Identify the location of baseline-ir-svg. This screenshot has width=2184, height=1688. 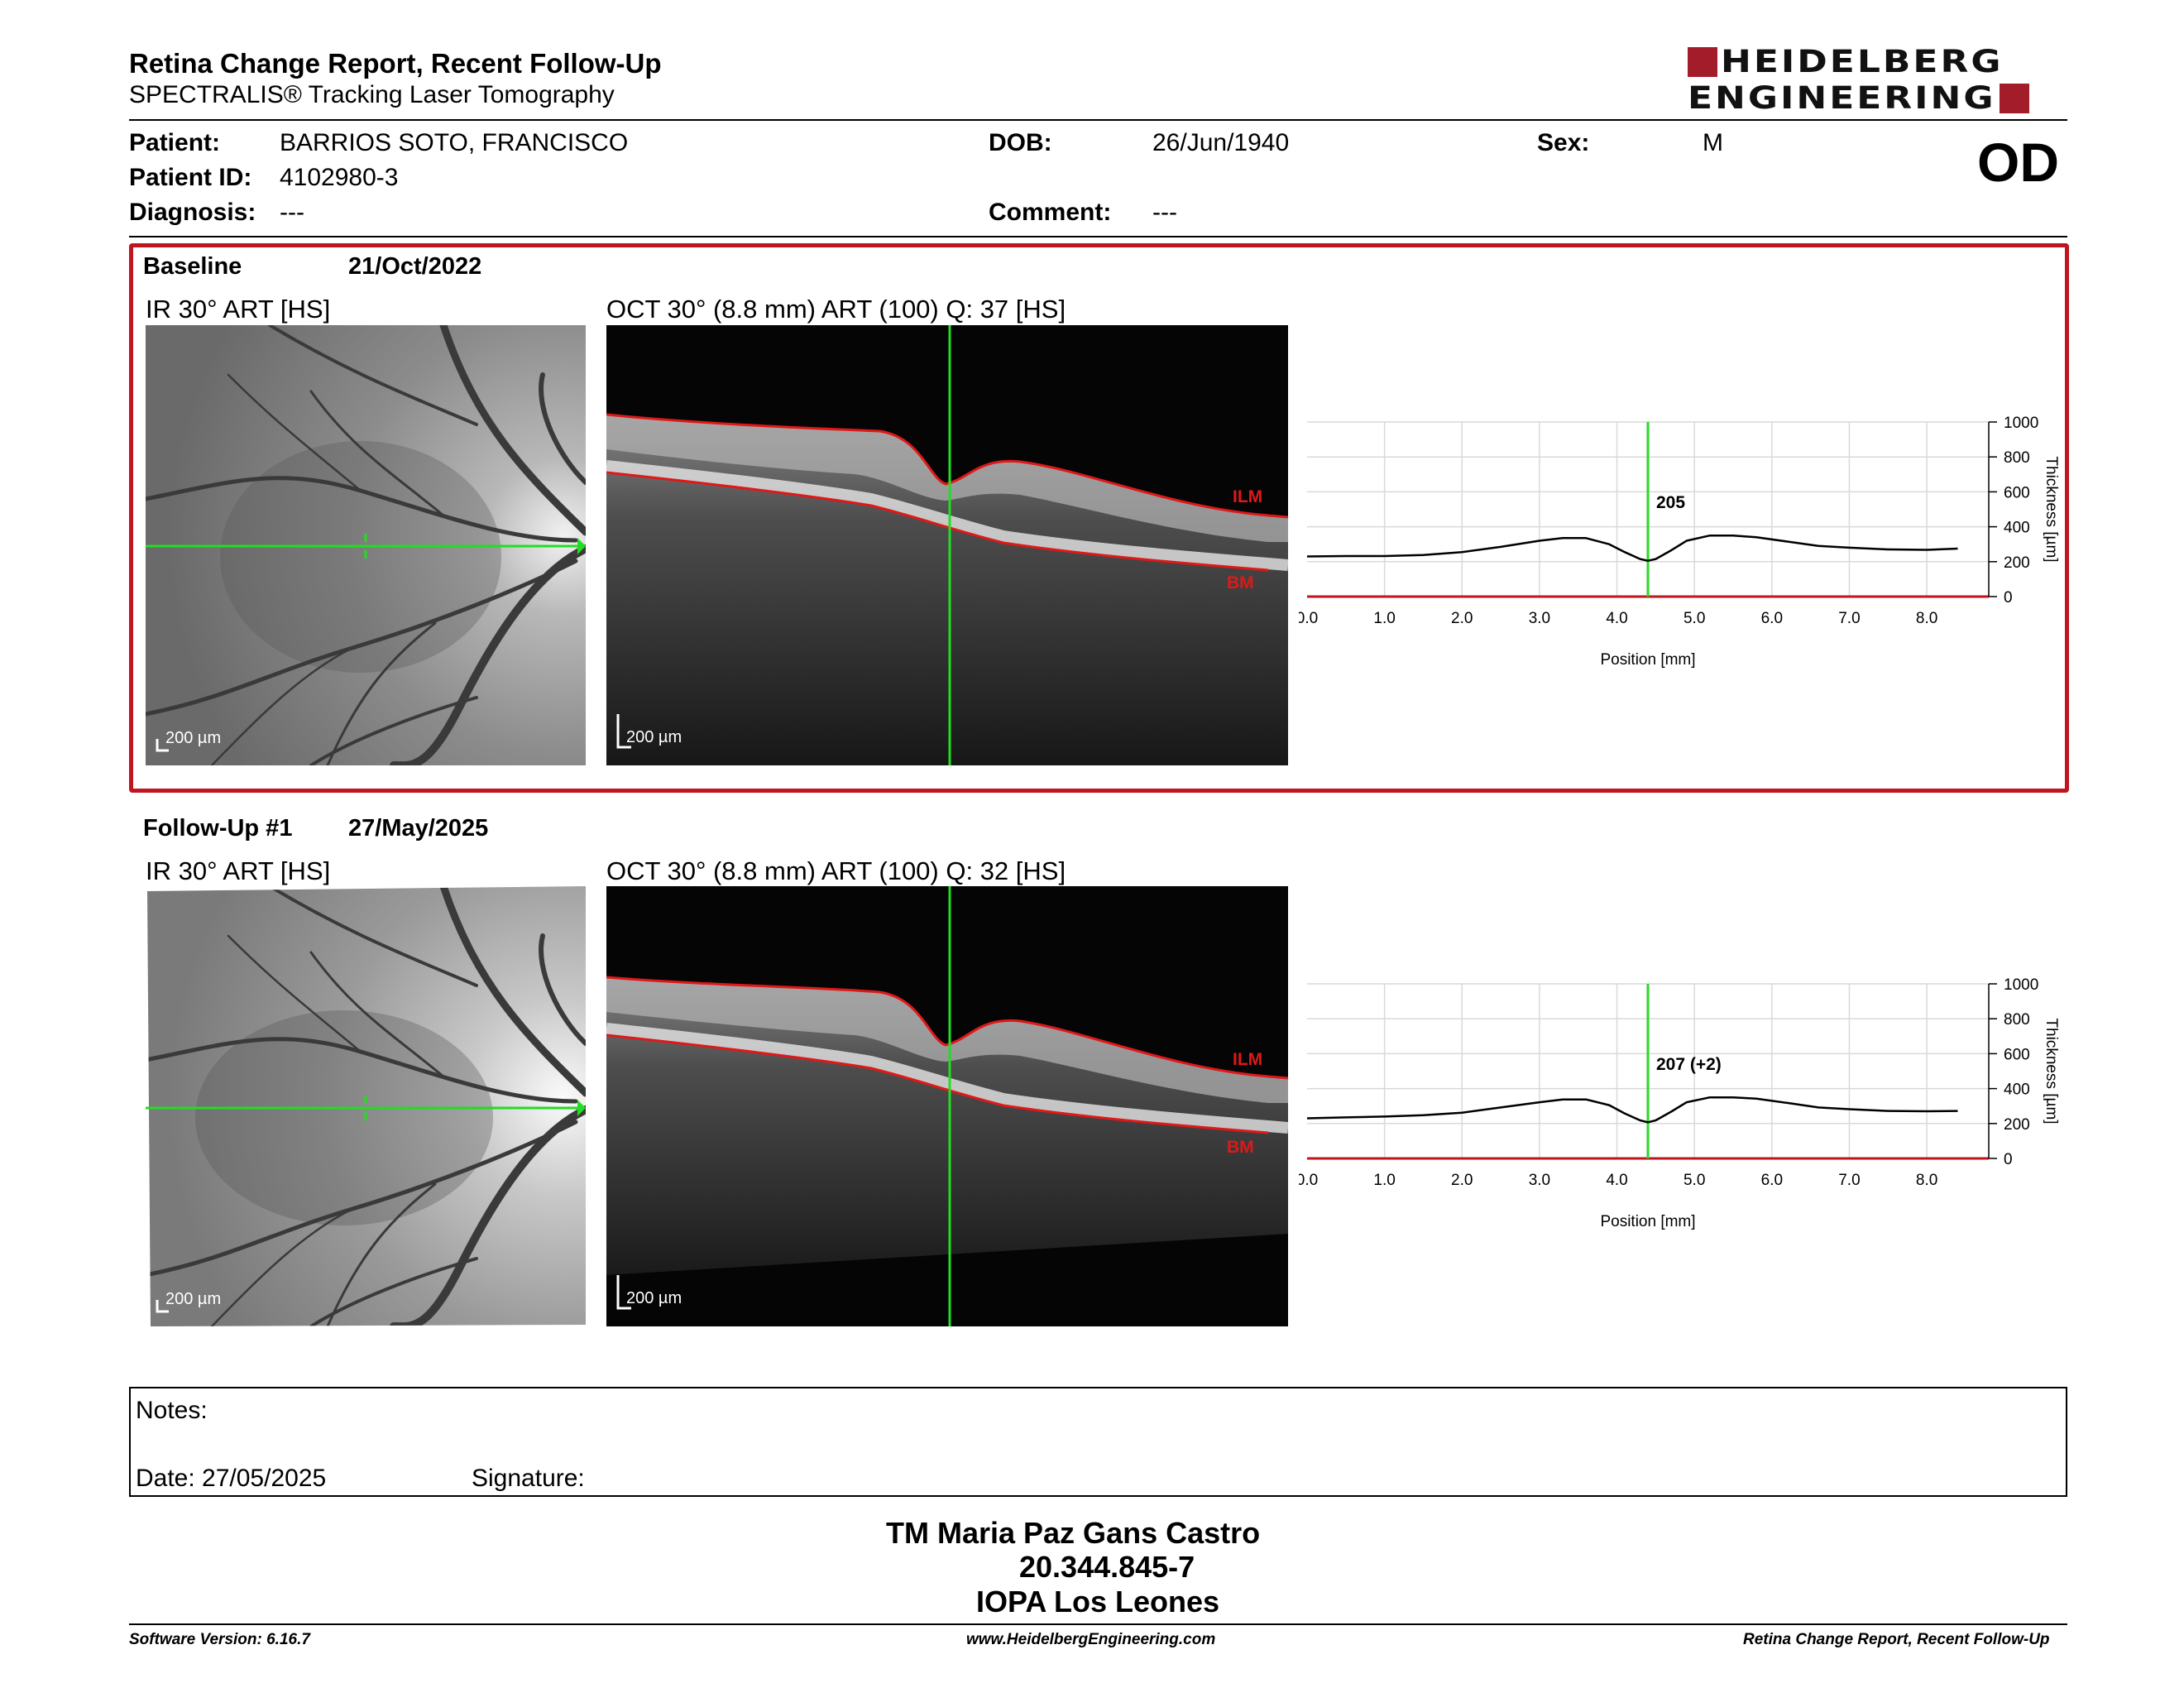
(366, 545).